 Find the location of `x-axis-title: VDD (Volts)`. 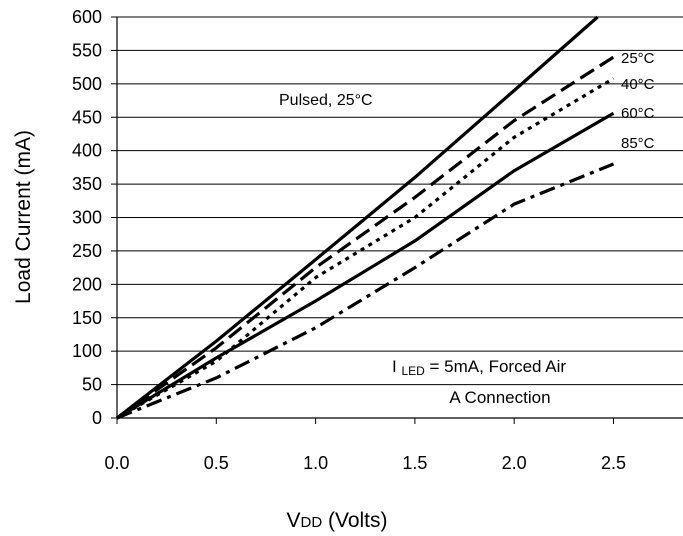

x-axis-title: VDD (Volts) is located at coordinates (336, 520).